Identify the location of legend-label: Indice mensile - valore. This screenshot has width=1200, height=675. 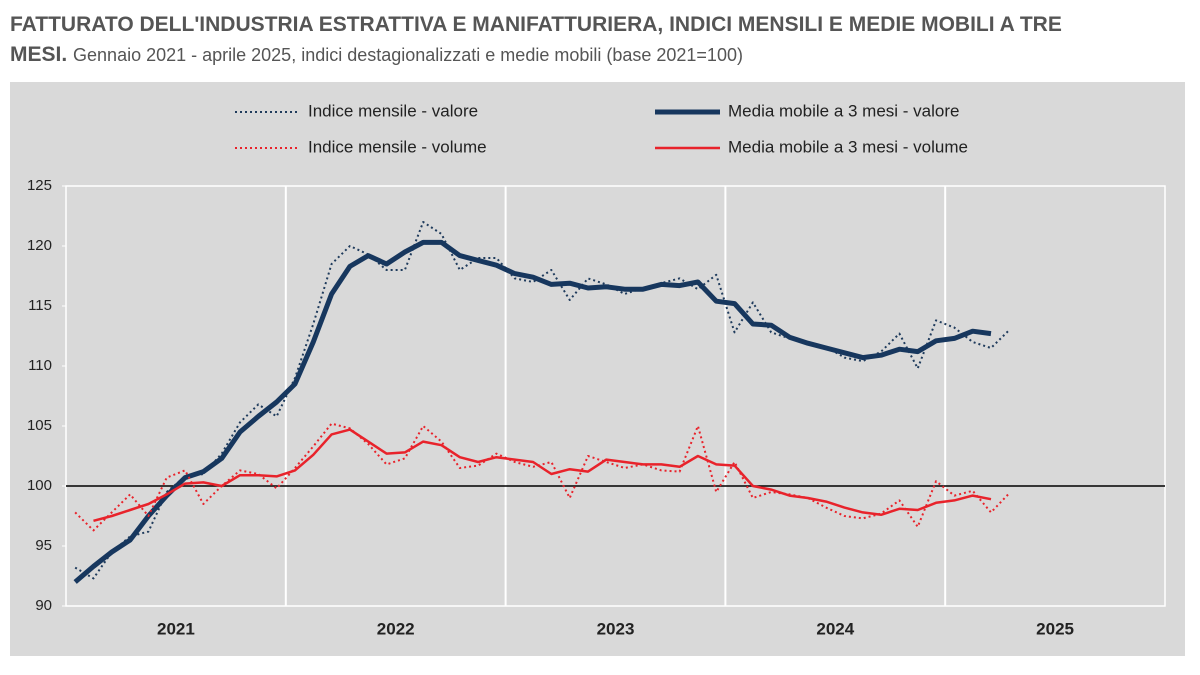
(393, 110).